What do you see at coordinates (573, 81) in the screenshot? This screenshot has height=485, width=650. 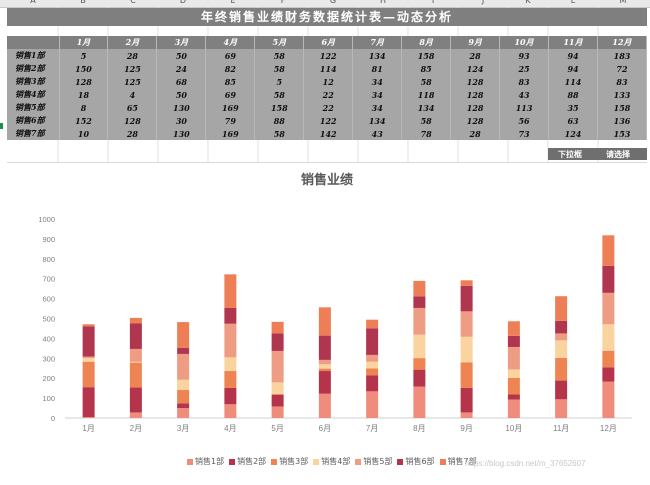 I see `value-cell: 114` at bounding box center [573, 81].